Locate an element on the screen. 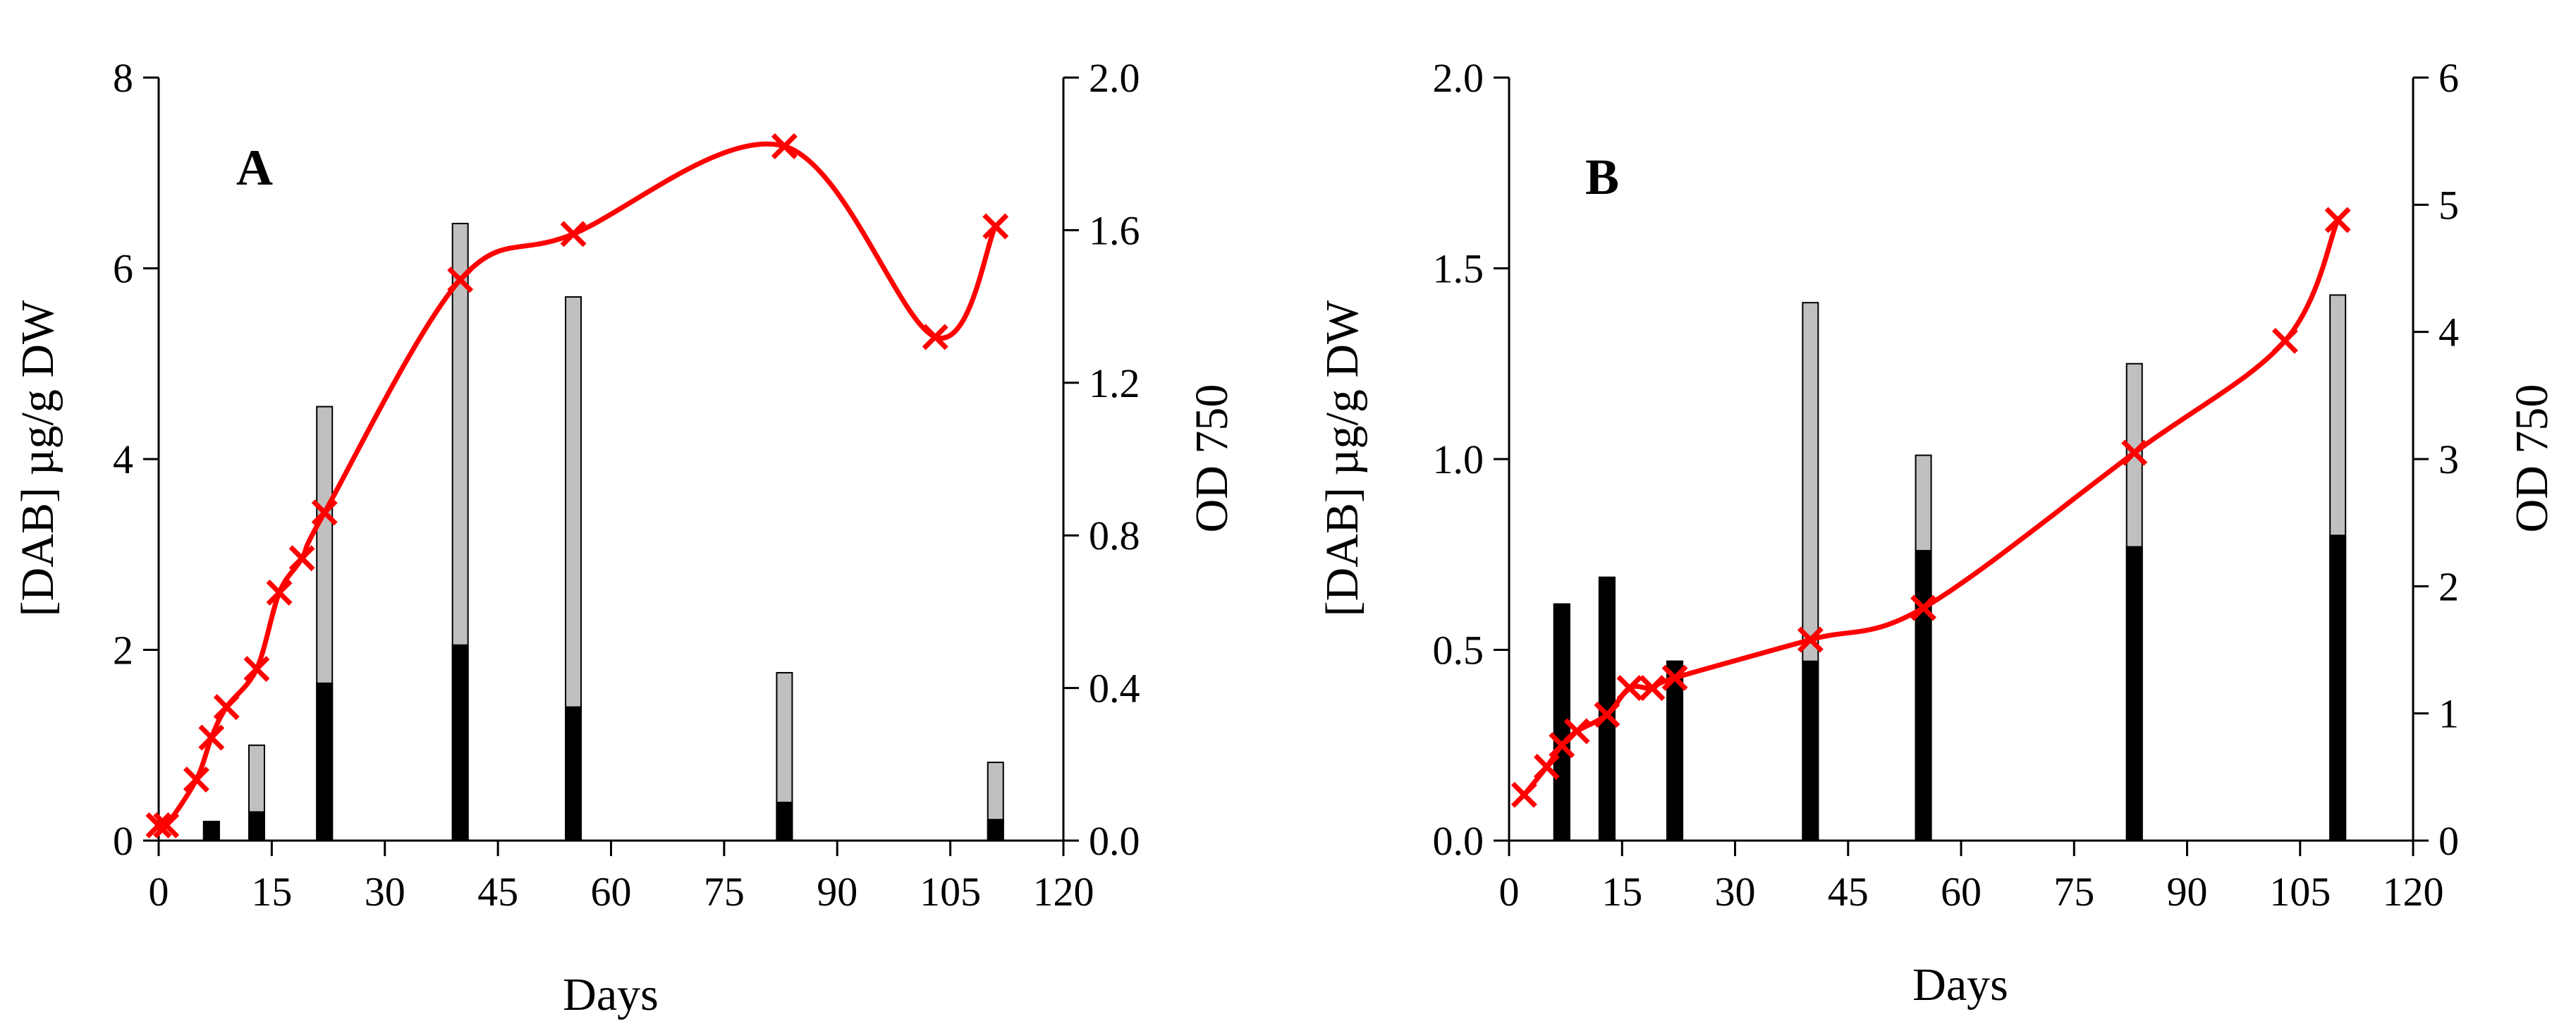 The image size is (2576, 1031). x-tick-label: 45 is located at coordinates (498, 892).